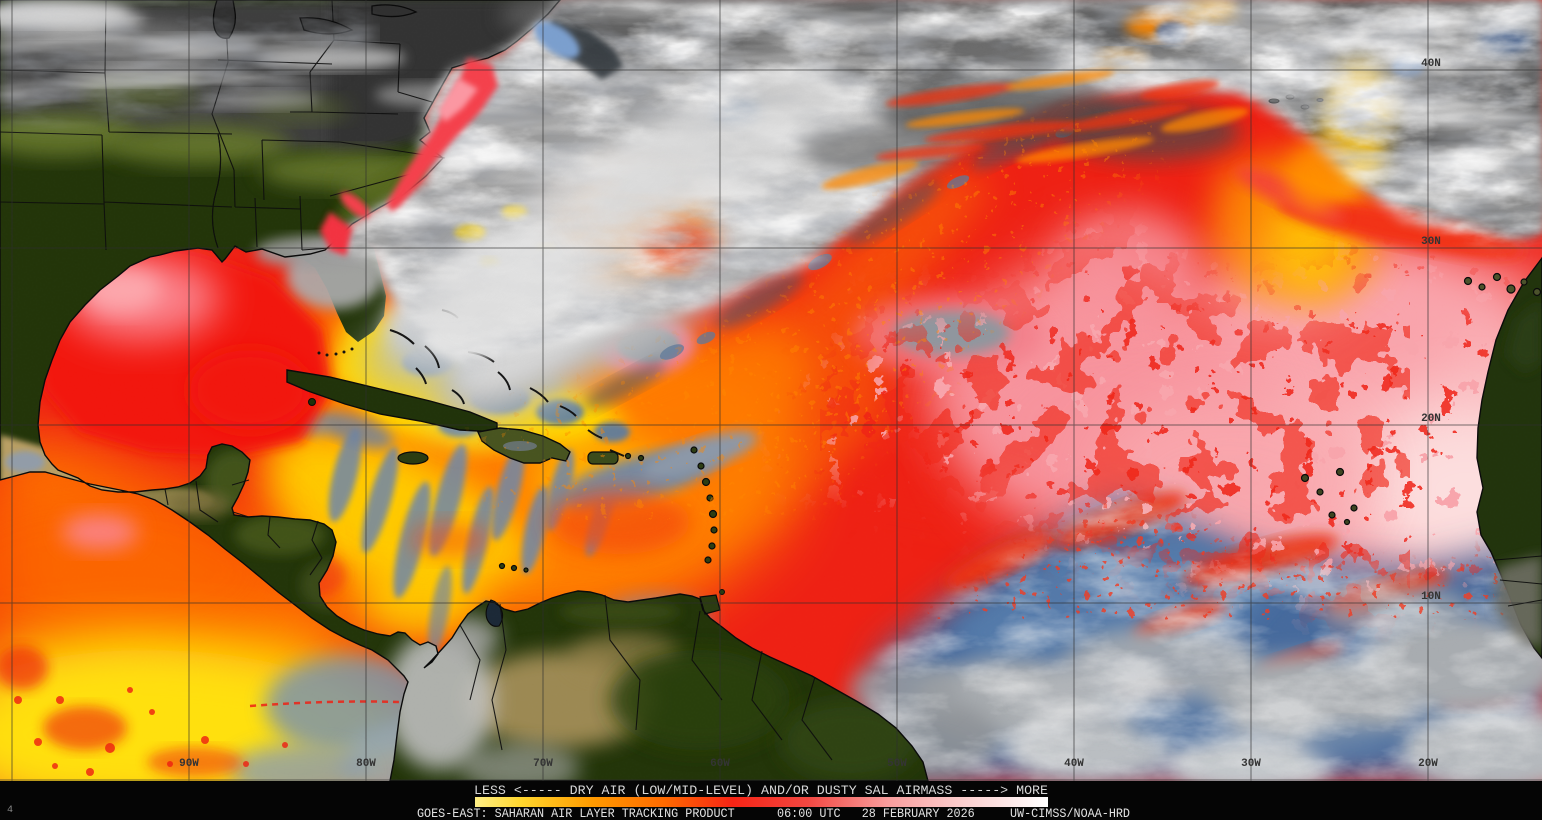 The width and height of the screenshot is (1542, 820). I want to click on svg-text: 40N, so click(1431, 64).